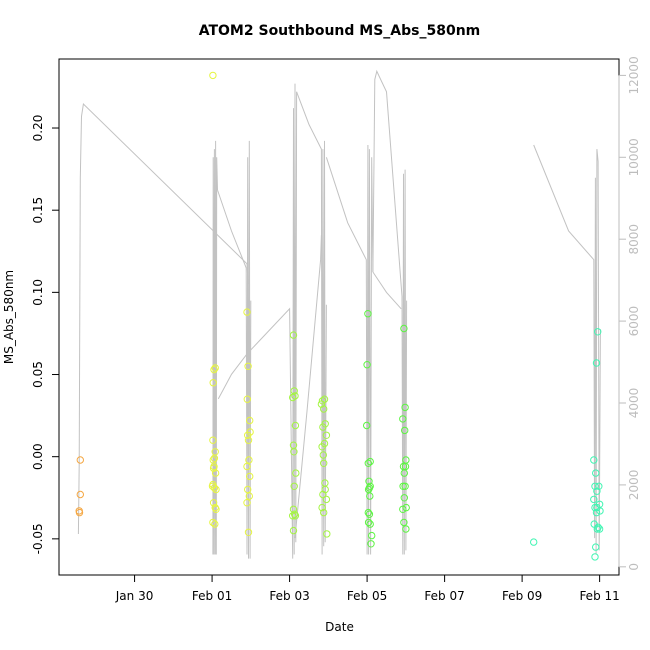 Image resolution: width=650 pixels, height=650 pixels. I want to click on y-tick-label-5: 0.20, so click(38, 128).